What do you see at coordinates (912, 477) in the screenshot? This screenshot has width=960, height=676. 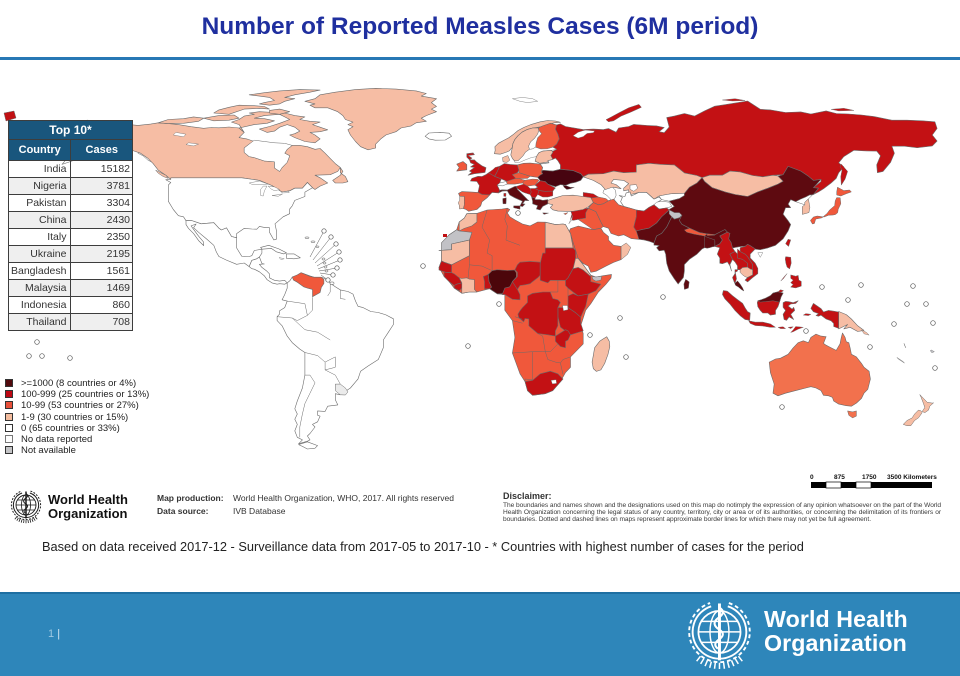 I see `svg-text: 3500 Kilometers` at bounding box center [912, 477].